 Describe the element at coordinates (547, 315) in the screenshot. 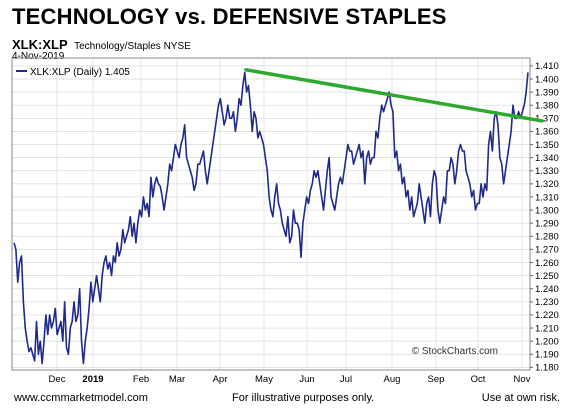

I see `y-tick-label: 1.220` at that location.